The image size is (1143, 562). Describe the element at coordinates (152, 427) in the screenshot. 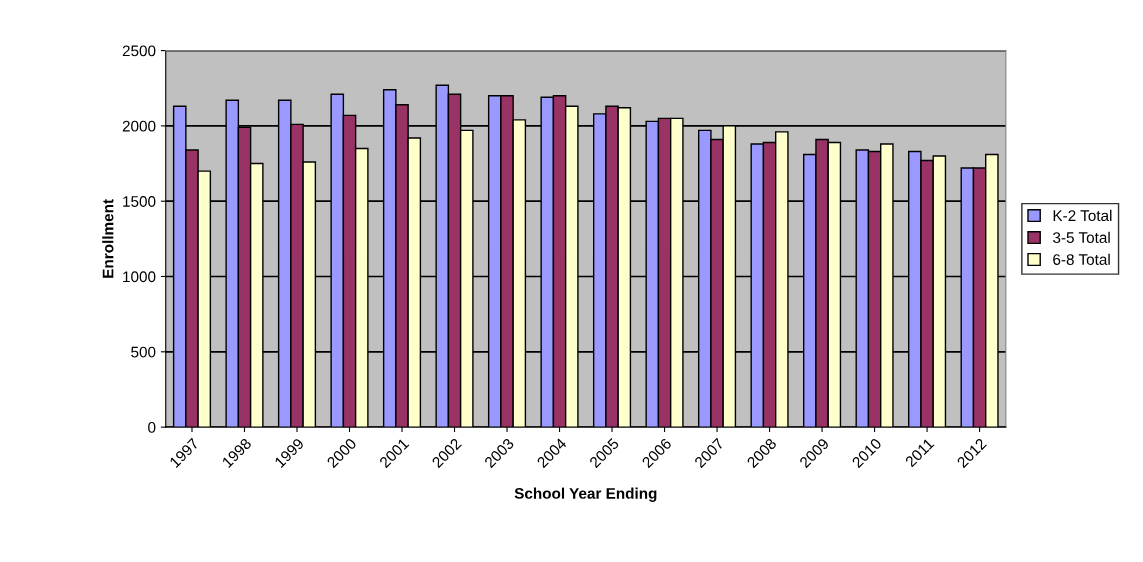

I see `y-tick-label: 0` at that location.